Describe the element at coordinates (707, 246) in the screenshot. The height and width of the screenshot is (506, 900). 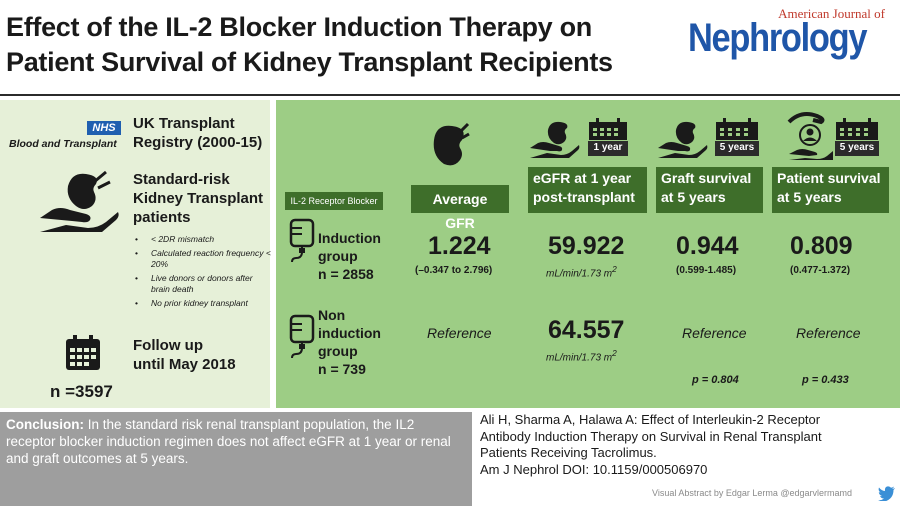
I see `induction-graft-value: 0.944` at that location.